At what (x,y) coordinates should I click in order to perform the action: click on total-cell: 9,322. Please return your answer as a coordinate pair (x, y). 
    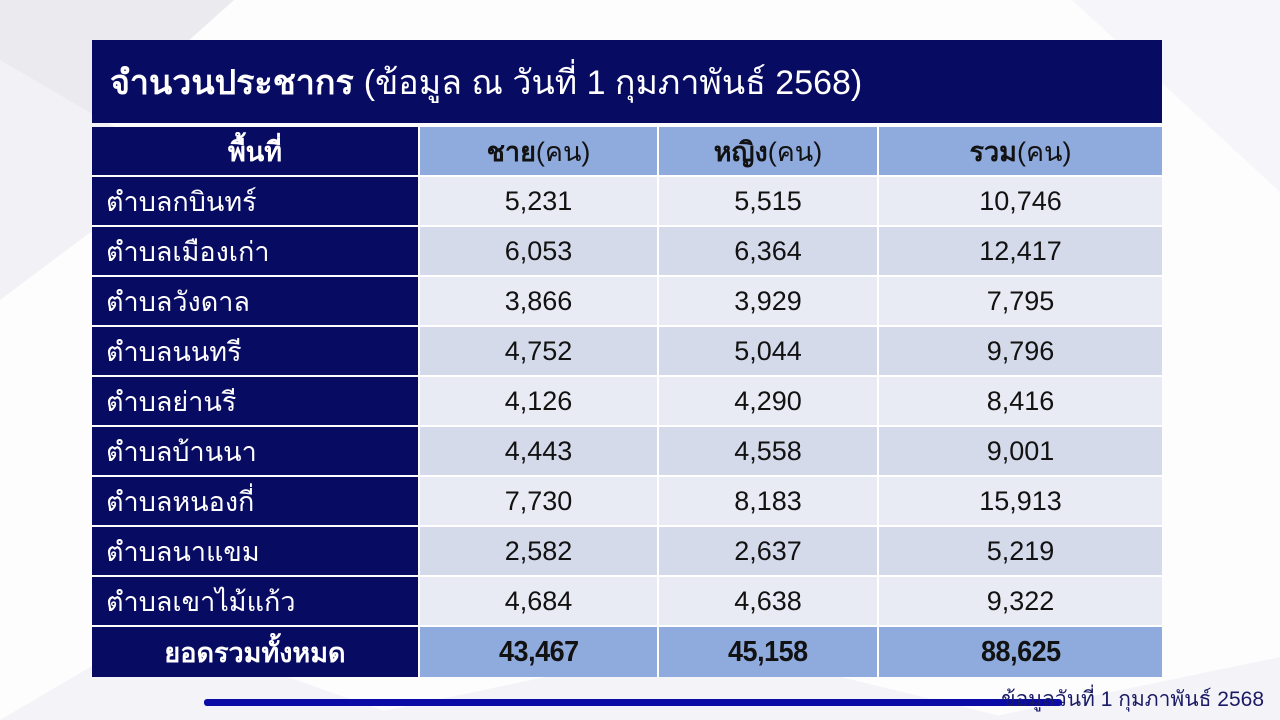
    Looking at the image, I should click on (1020, 601).